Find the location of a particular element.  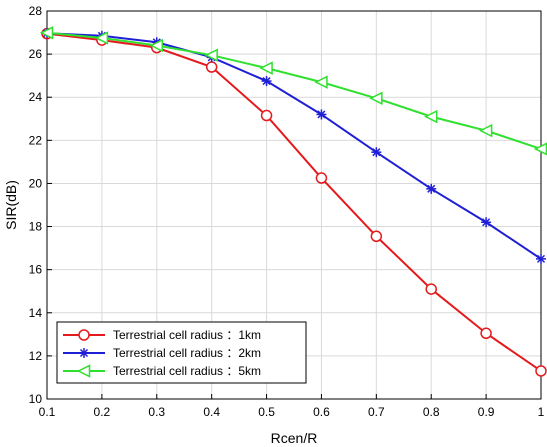

legend-label: Terrestrial cell radius ：1km is located at coordinates (187, 335).